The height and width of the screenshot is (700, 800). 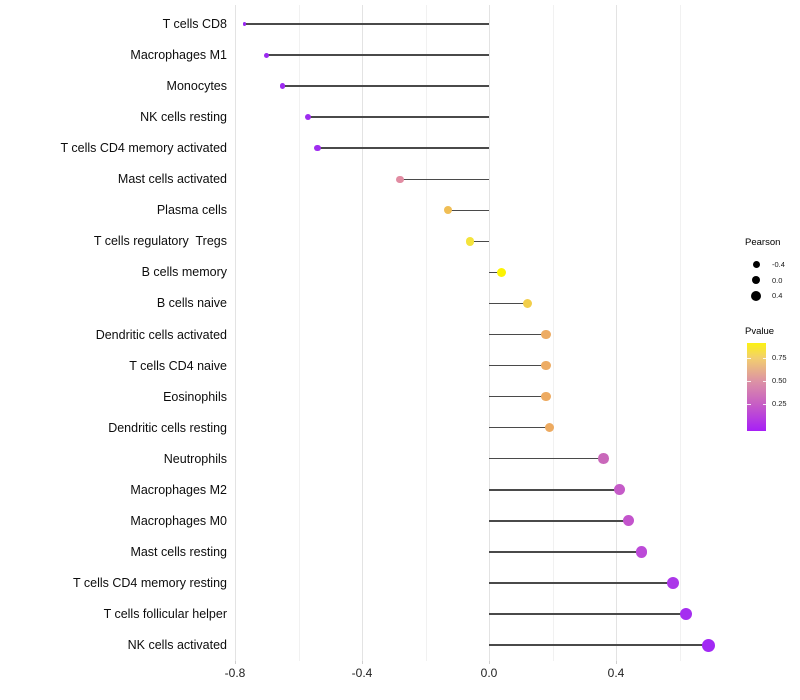 What do you see at coordinates (165, 613) in the screenshot?
I see `y-axis-label: T cells follicular helper` at bounding box center [165, 613].